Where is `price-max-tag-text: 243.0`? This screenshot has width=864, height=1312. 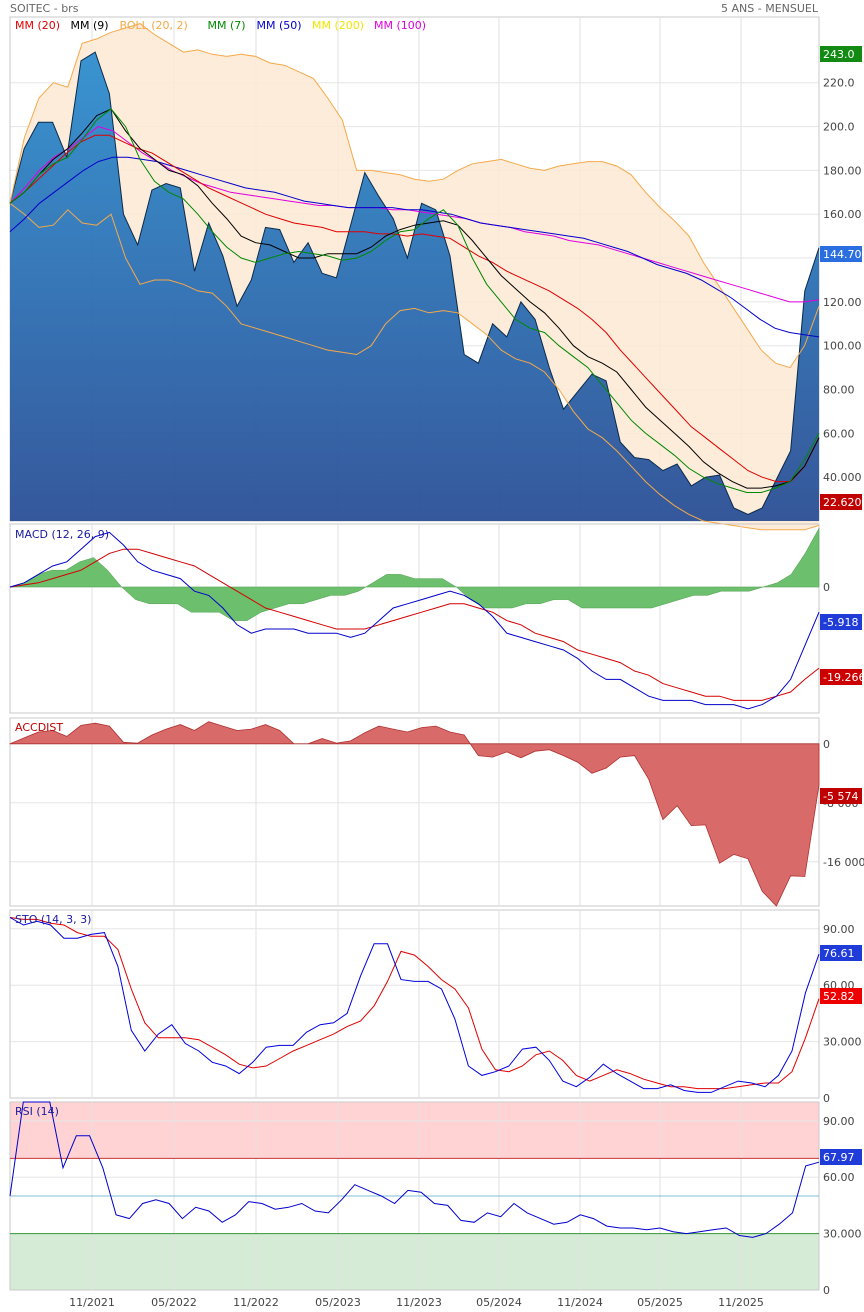
price-max-tag-text: 243.0 is located at coordinates (839, 54).